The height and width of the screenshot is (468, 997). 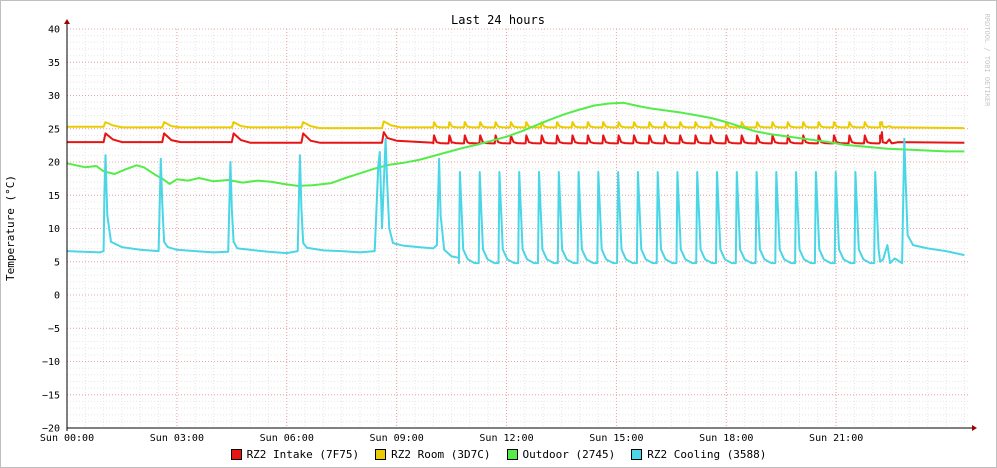 I want to click on y-tick-label: 25, so click(x=54, y=129).